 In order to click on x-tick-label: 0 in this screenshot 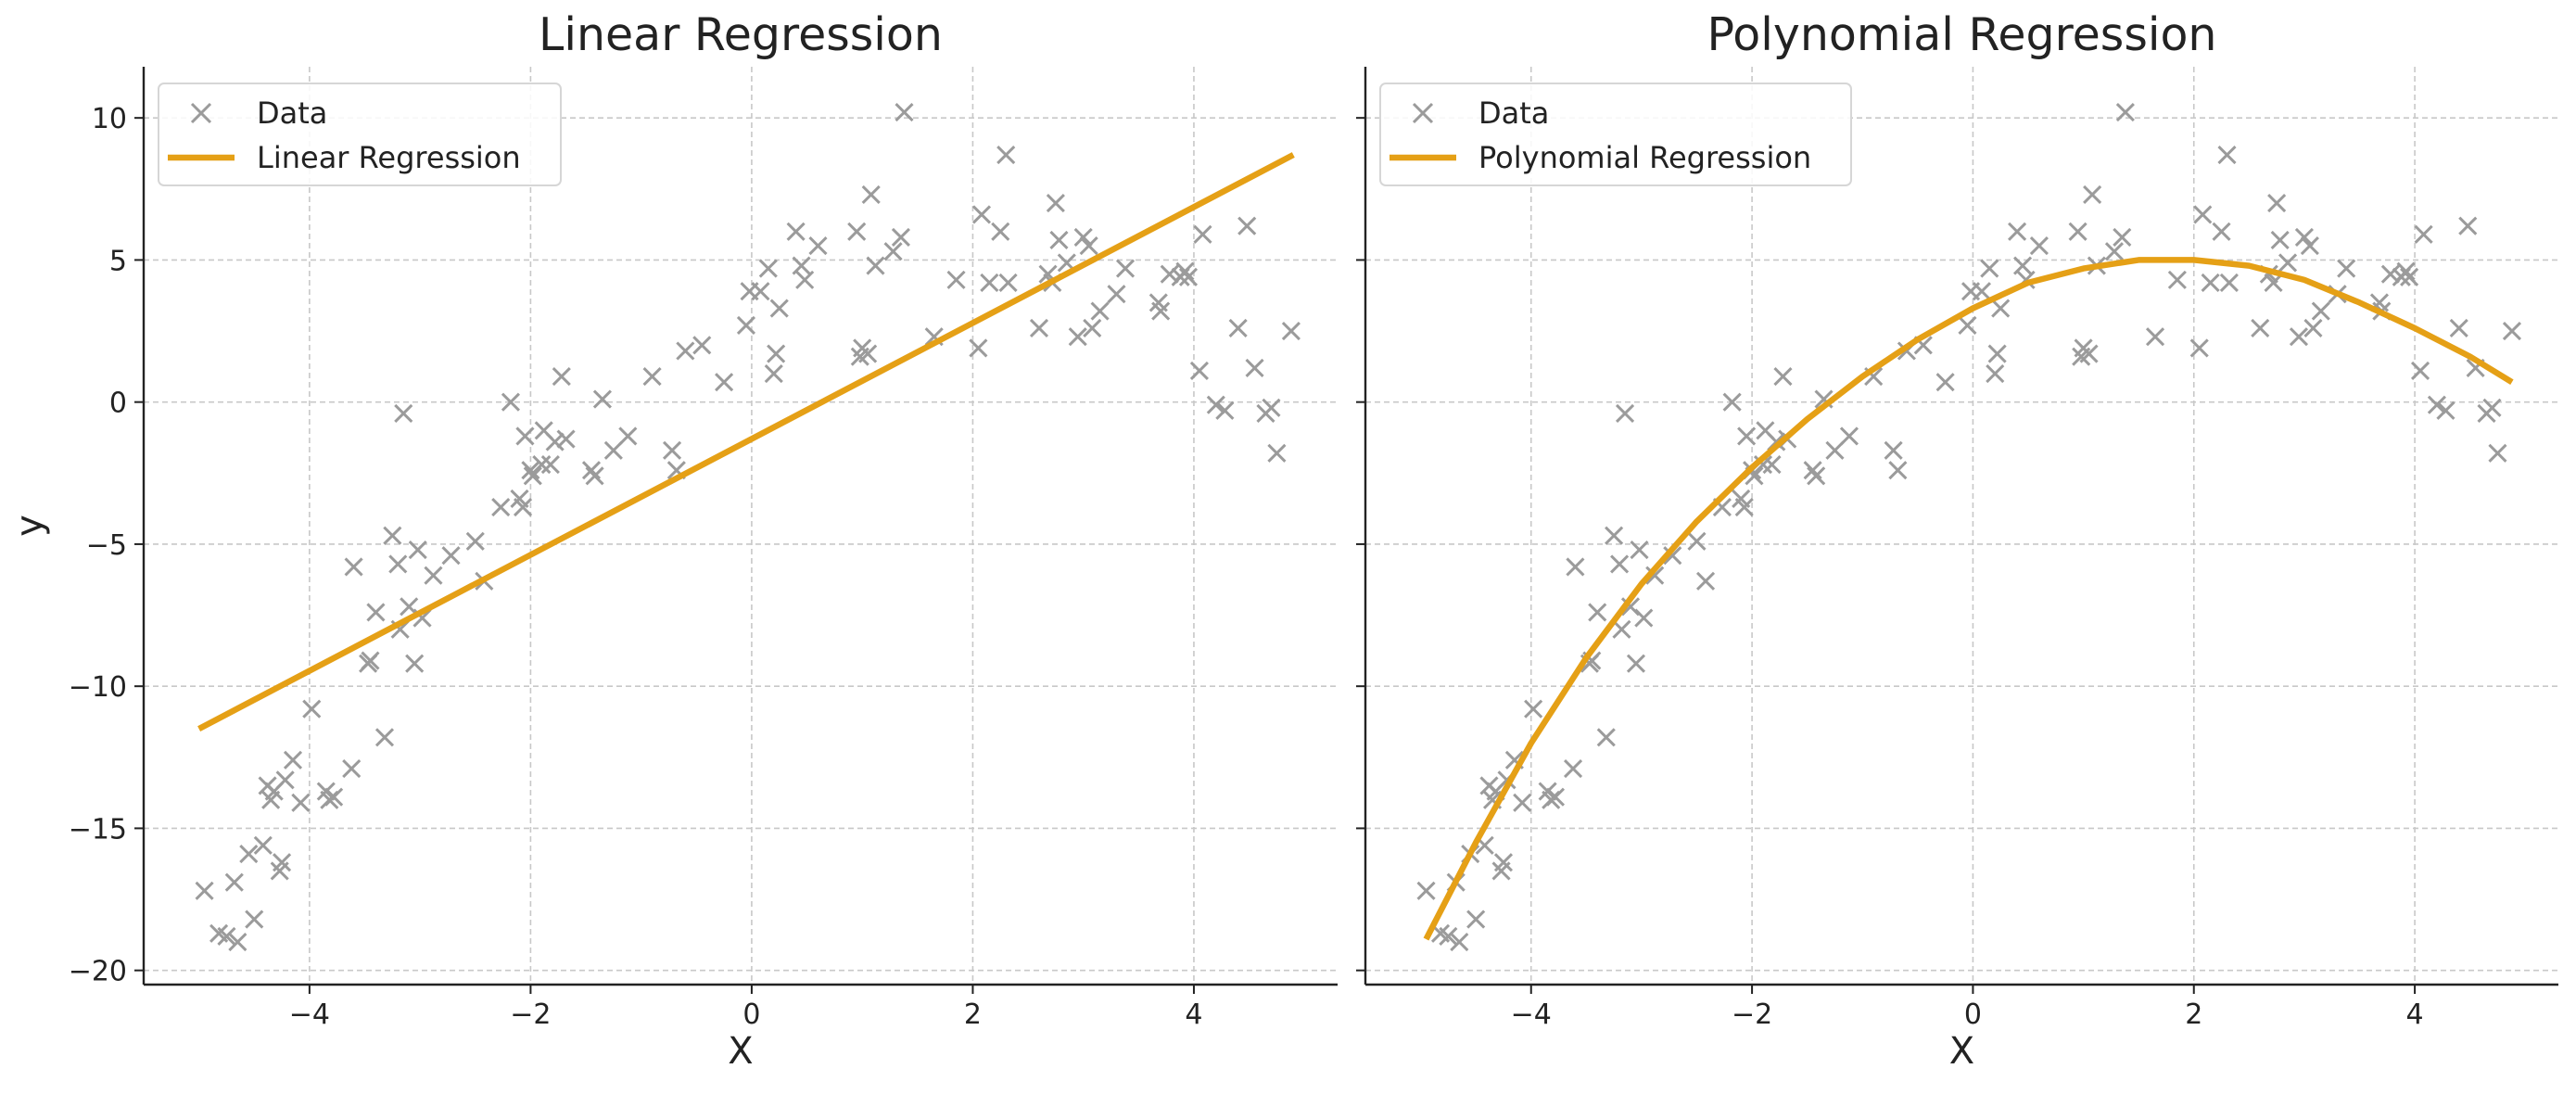, I will do `click(1973, 1015)`.